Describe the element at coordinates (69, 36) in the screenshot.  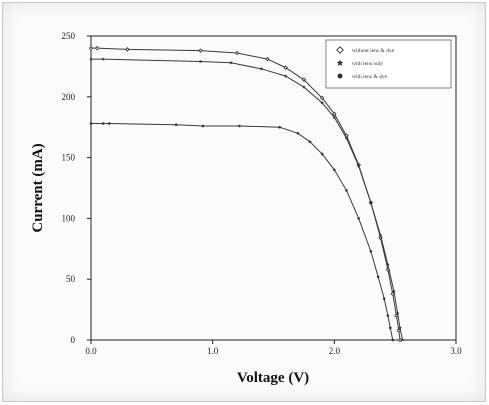
I see `y-tick-label: 250` at that location.